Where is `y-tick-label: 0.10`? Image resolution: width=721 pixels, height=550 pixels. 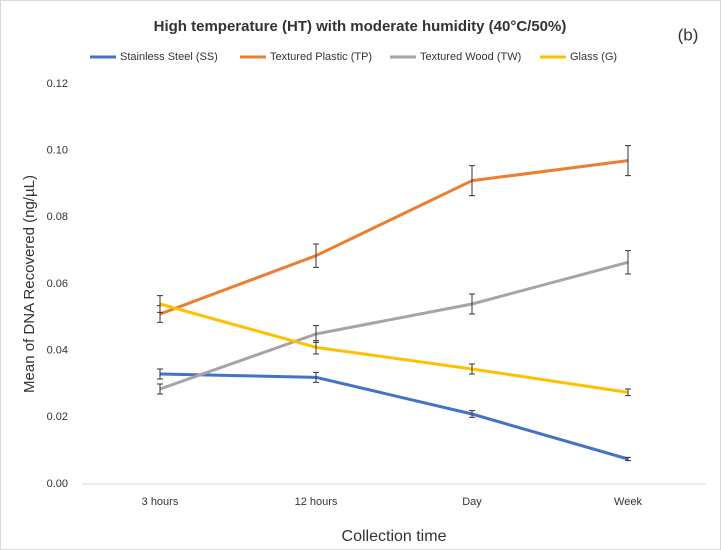 y-tick-label: 0.10 is located at coordinates (57, 151).